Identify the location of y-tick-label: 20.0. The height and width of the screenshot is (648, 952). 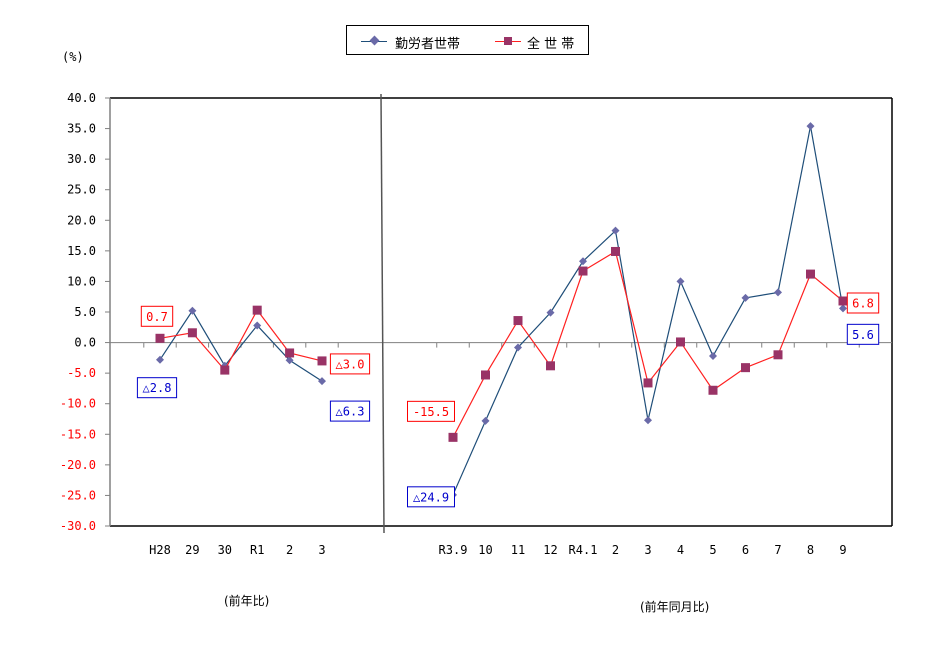
(81, 220).